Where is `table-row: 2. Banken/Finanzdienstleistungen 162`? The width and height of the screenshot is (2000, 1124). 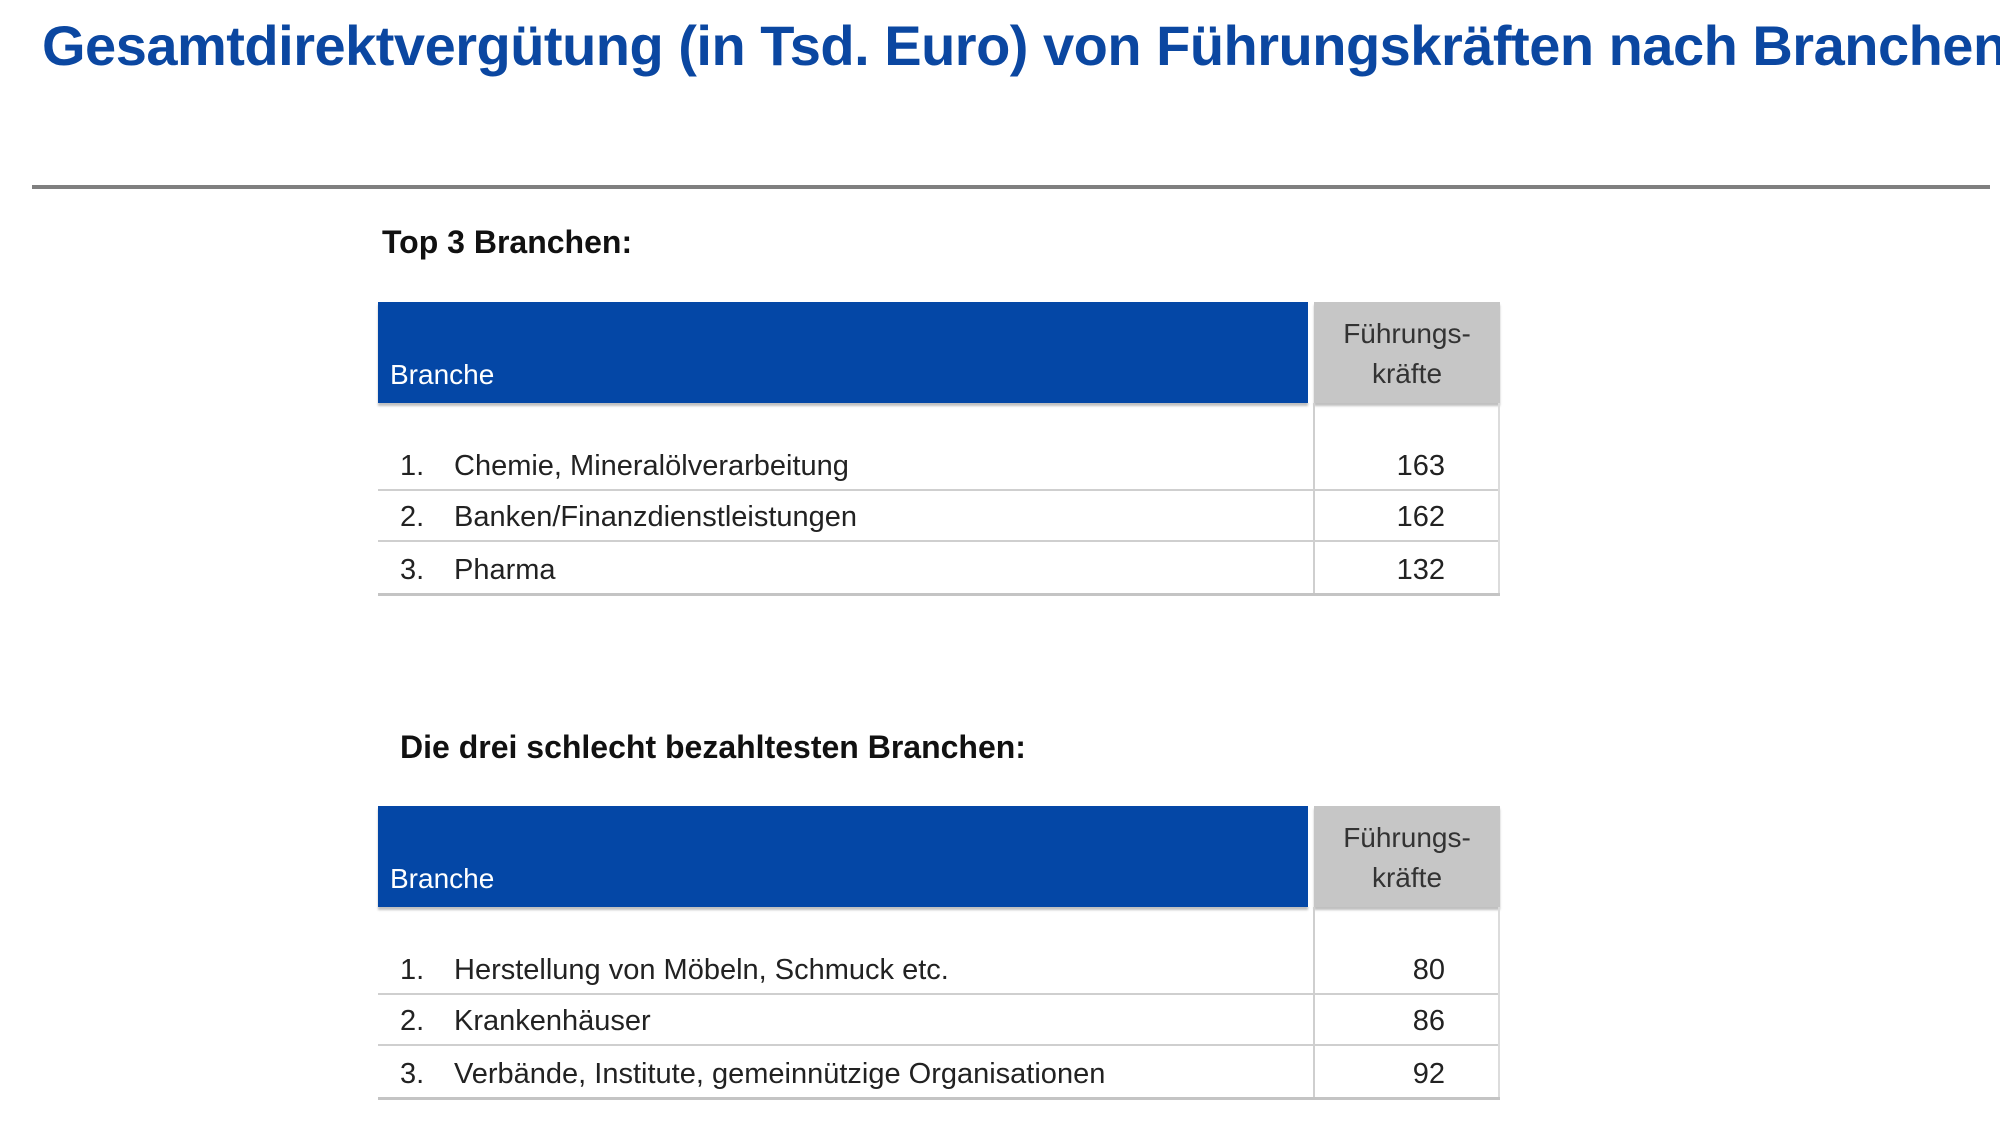 table-row: 2. Banken/Finanzdienstleistungen 162 is located at coordinates (939, 516).